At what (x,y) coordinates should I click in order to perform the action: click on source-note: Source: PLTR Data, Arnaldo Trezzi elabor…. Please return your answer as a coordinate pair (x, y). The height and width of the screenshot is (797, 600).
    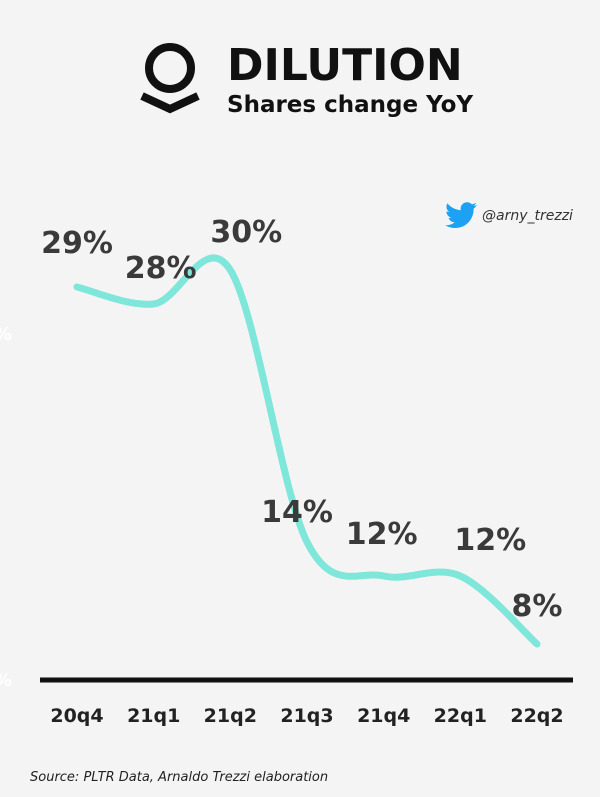
    Looking at the image, I should click on (179, 777).